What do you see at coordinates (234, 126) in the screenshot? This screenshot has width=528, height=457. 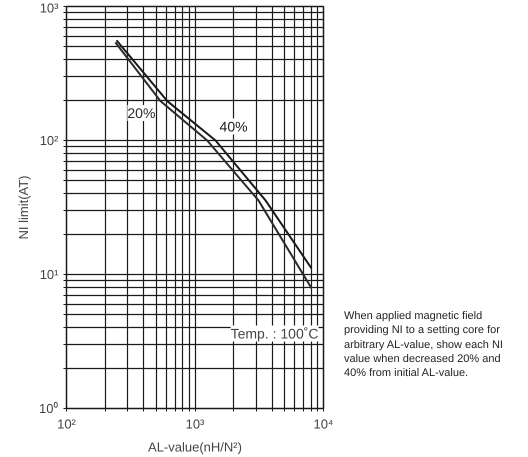 I see `series-label: 40%` at bounding box center [234, 126].